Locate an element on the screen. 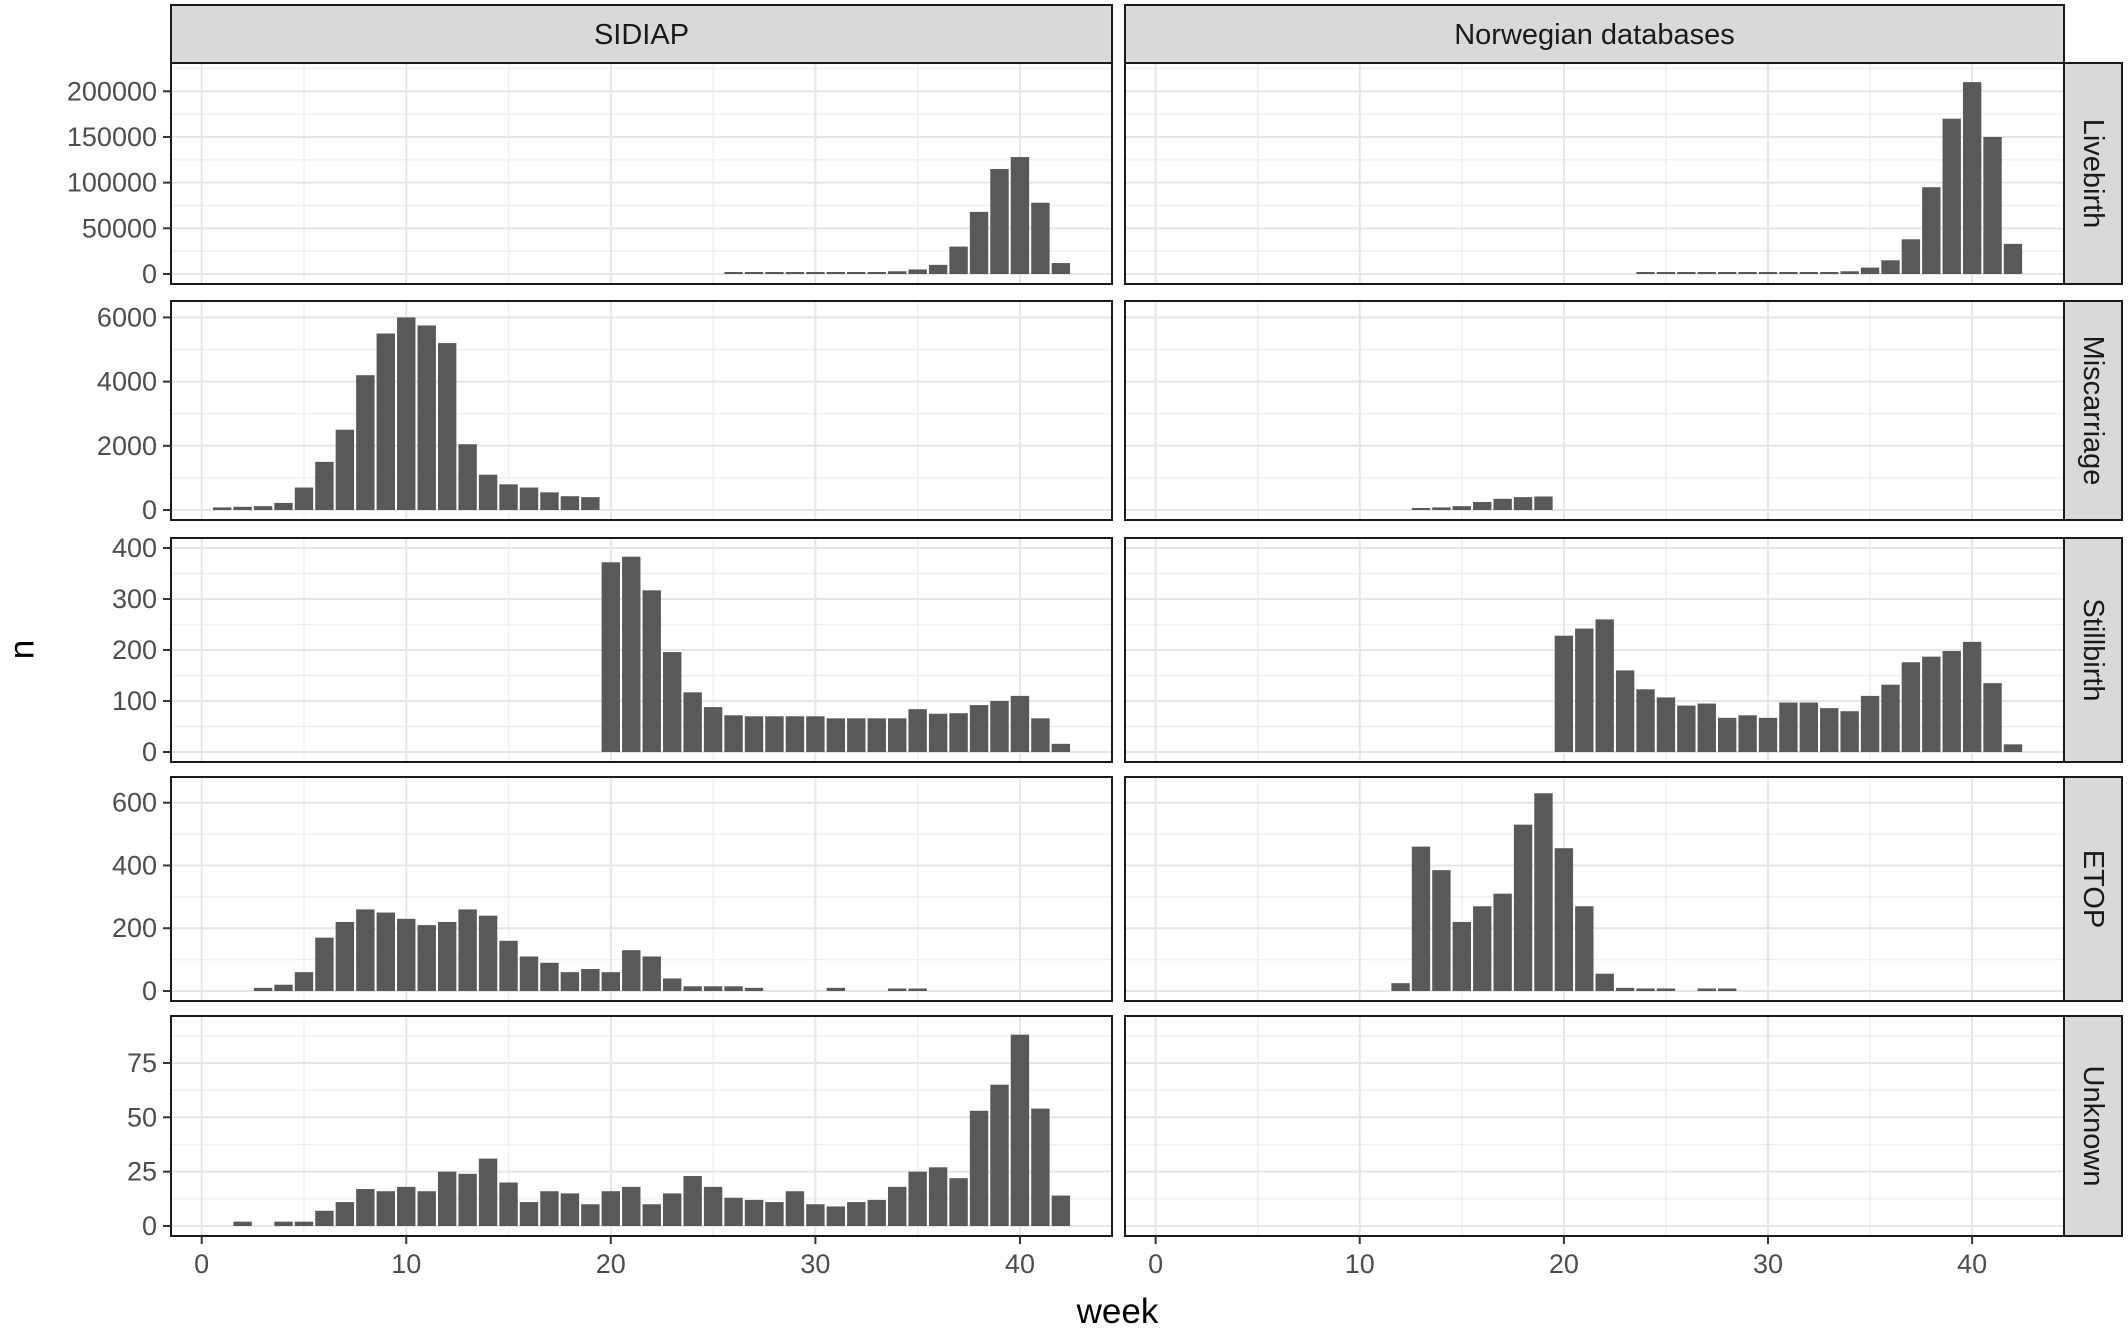  strip-livebirth: Livebirth is located at coordinates (2093, 173).